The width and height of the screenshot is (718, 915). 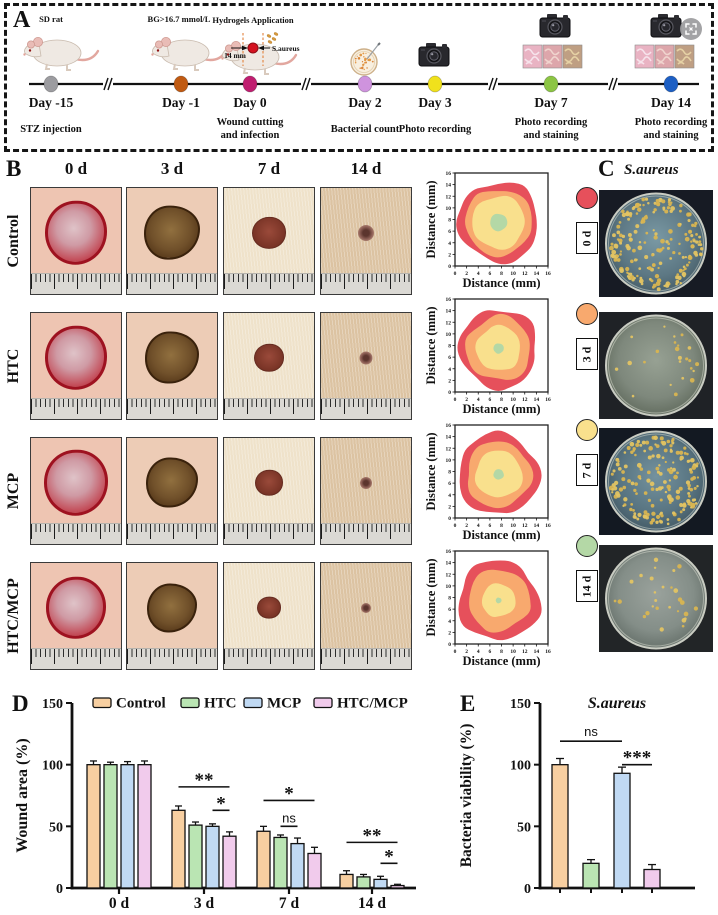 I want to click on svg-text: BG>16.7 mmol/L, so click(x=179, y=19).